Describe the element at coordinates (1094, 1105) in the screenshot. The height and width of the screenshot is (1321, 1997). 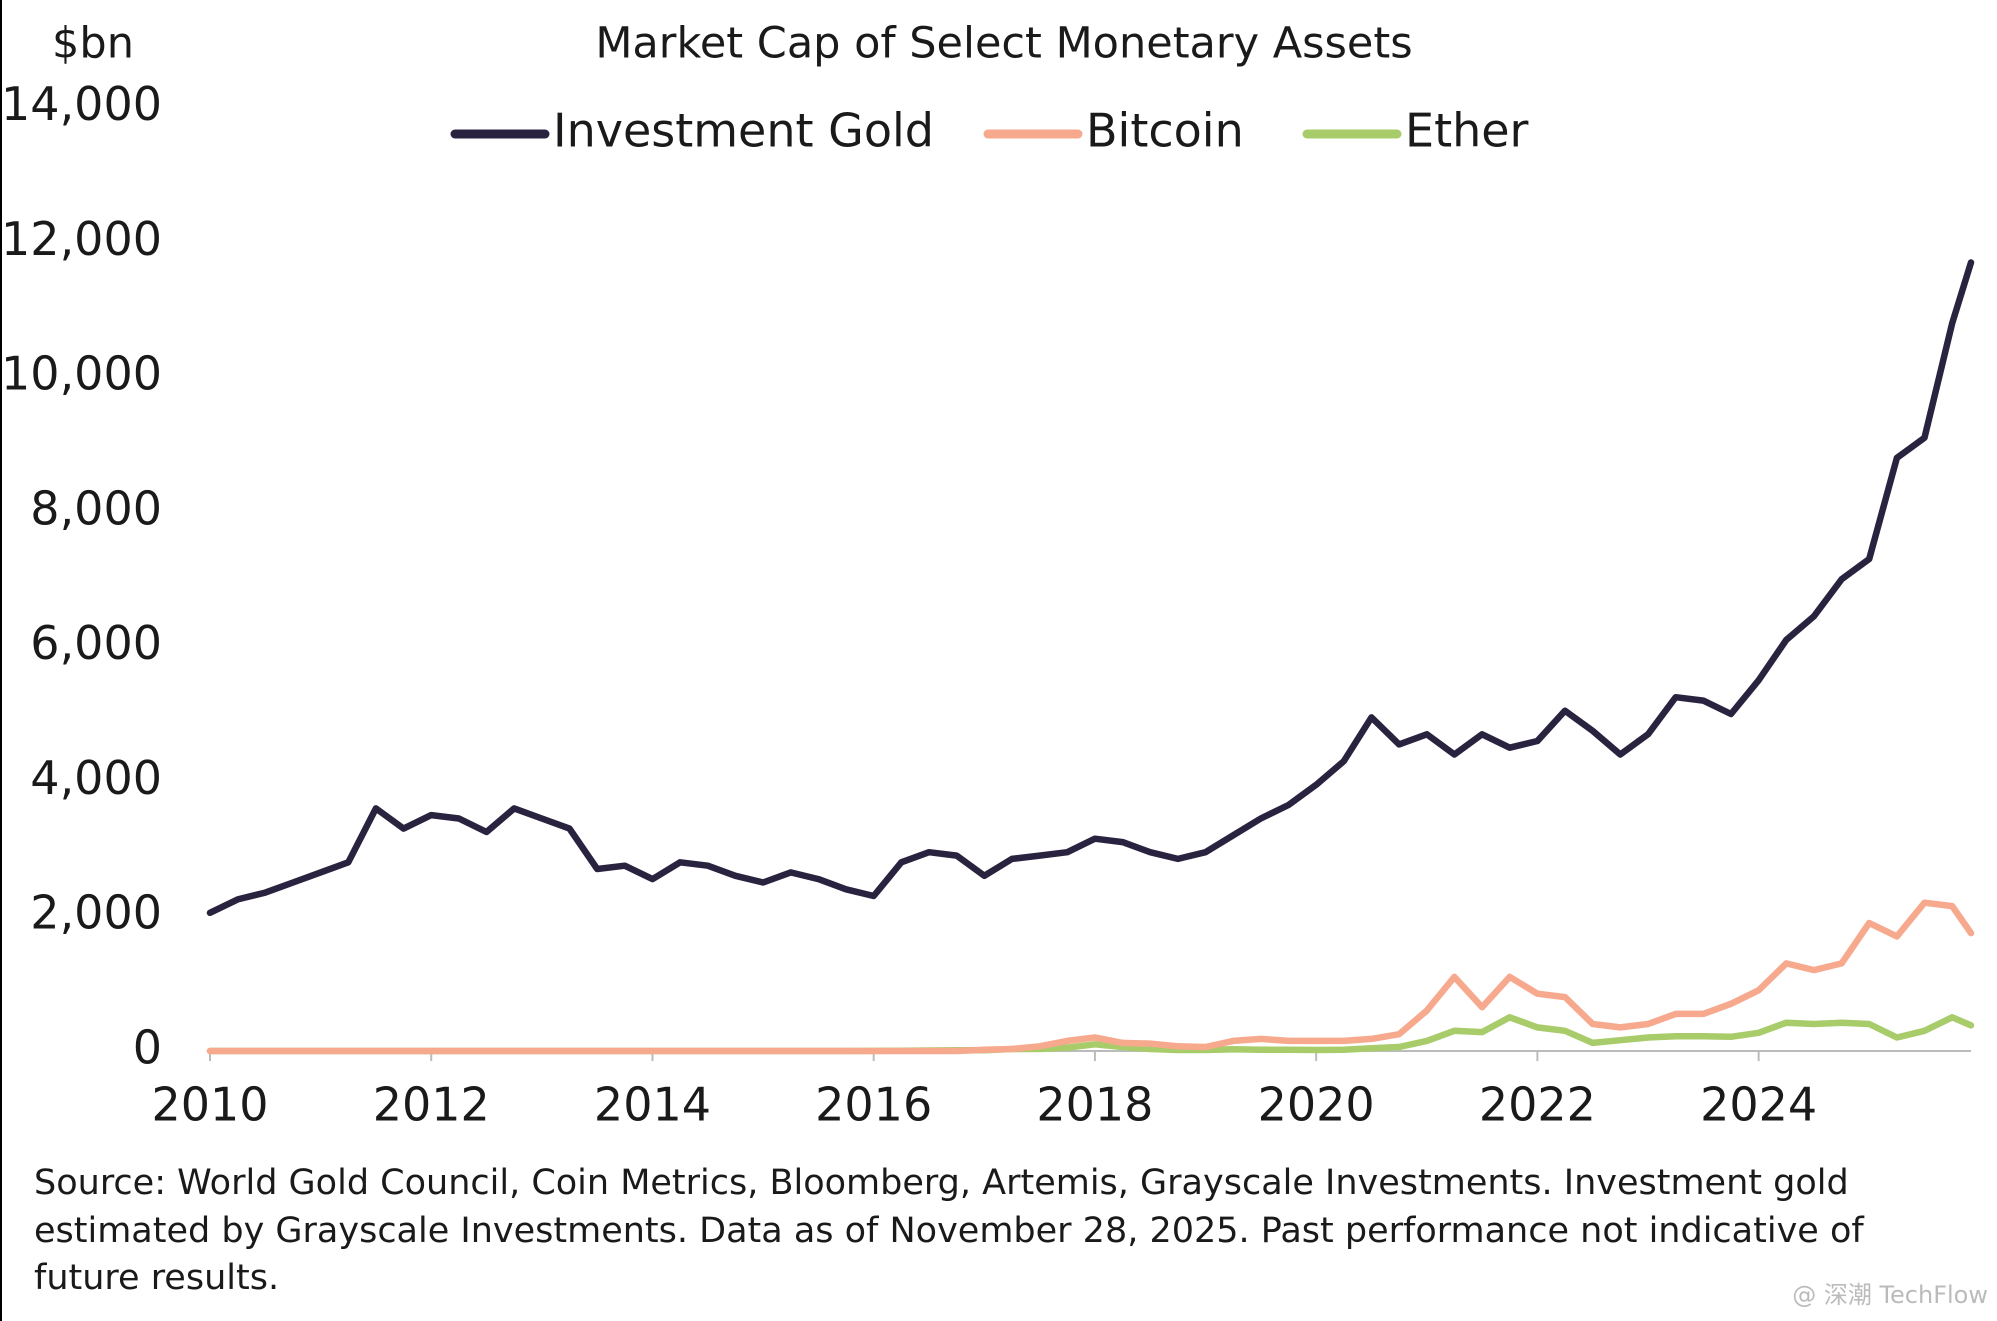
I see `x-tick-label: 2018` at that location.